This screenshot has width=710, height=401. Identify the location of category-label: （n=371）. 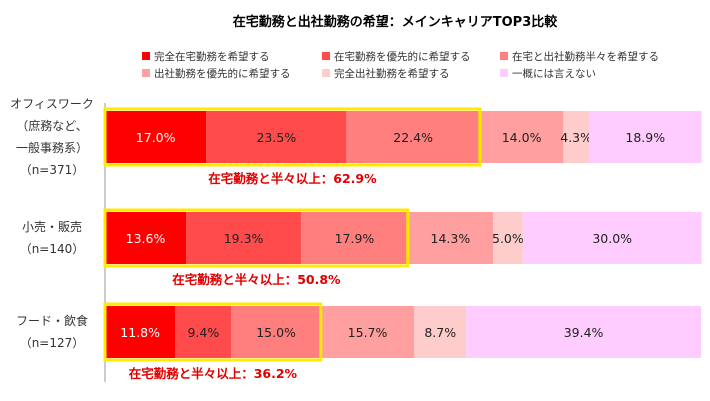
(52, 170).